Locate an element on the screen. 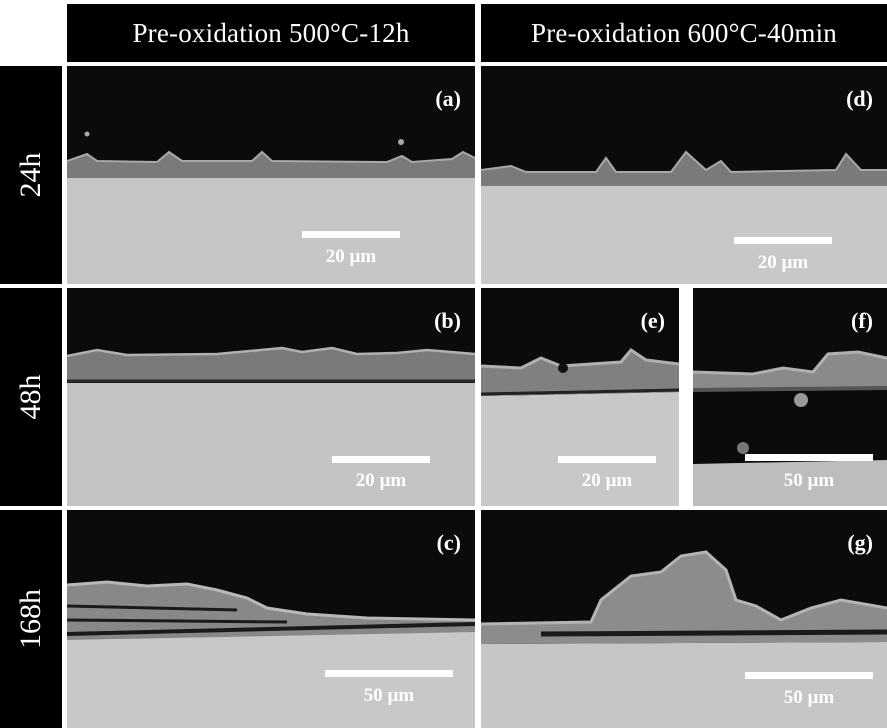 The height and width of the screenshot is (728, 887). panel-label-b: (b) is located at coordinates (447, 320).